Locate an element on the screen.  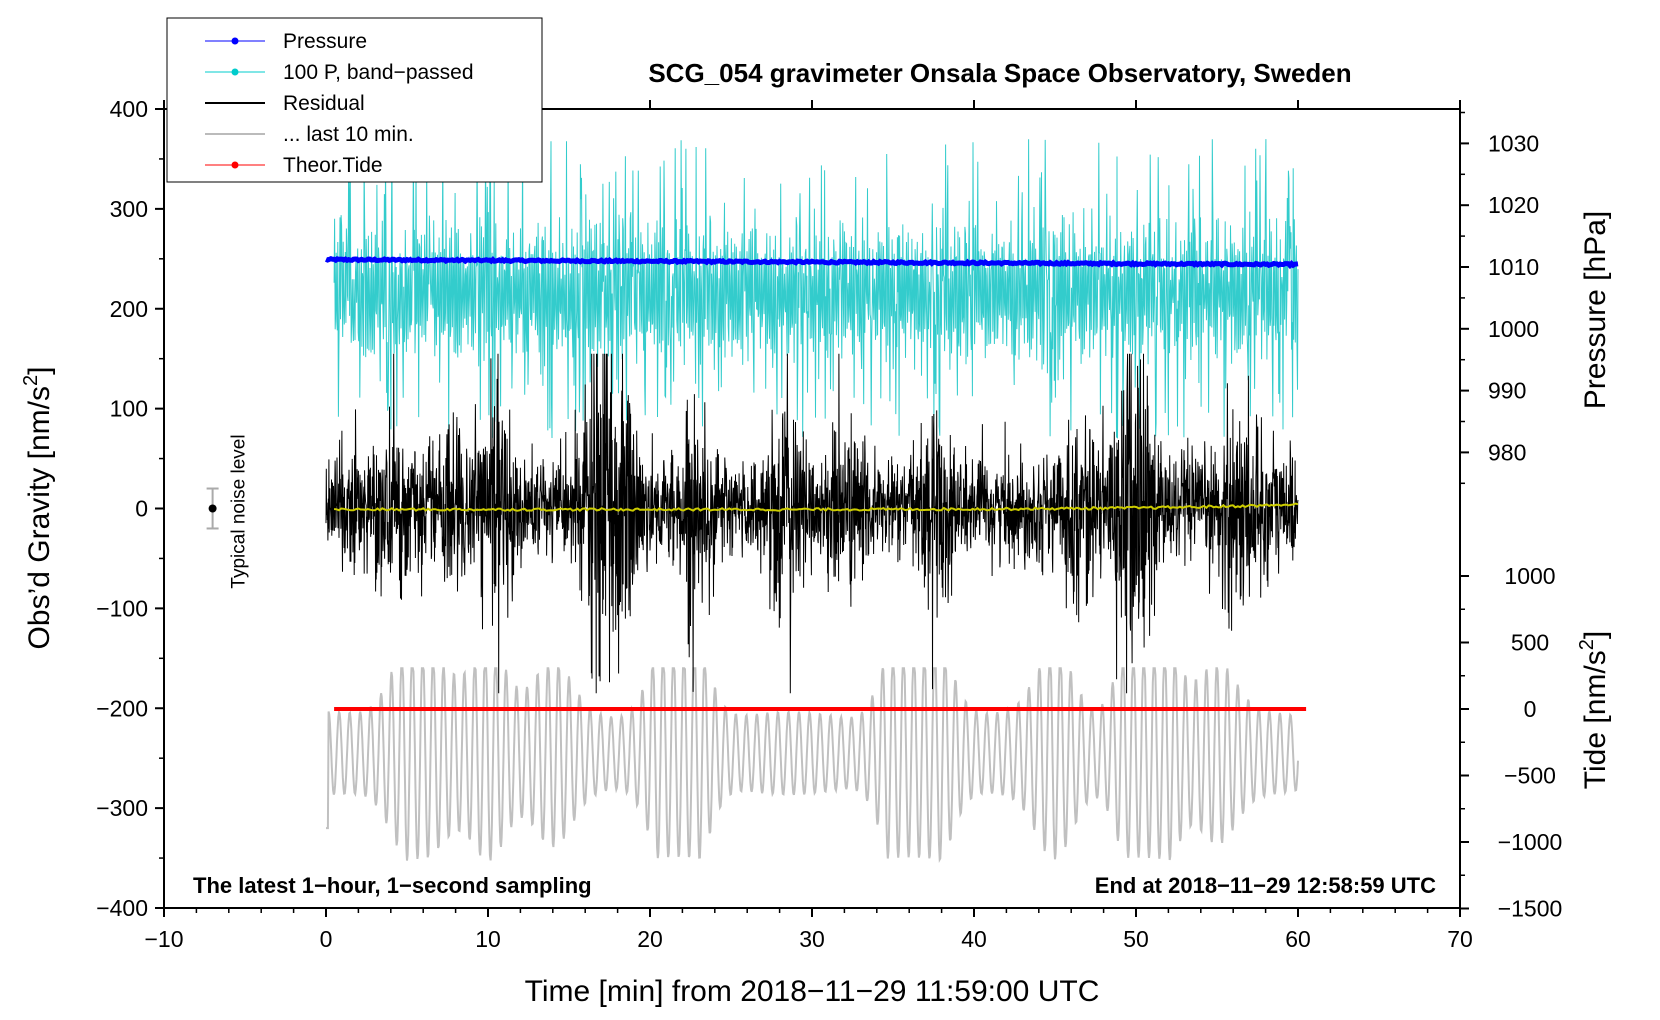
legend-label: Residual is located at coordinates (324, 103).